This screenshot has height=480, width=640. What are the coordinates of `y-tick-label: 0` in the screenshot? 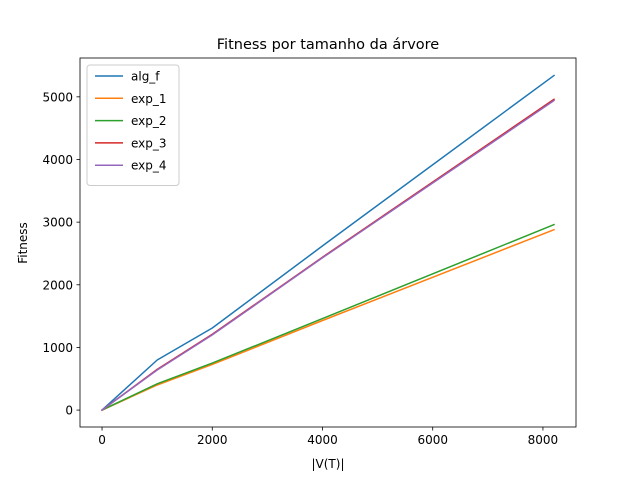 It's located at (69, 411).